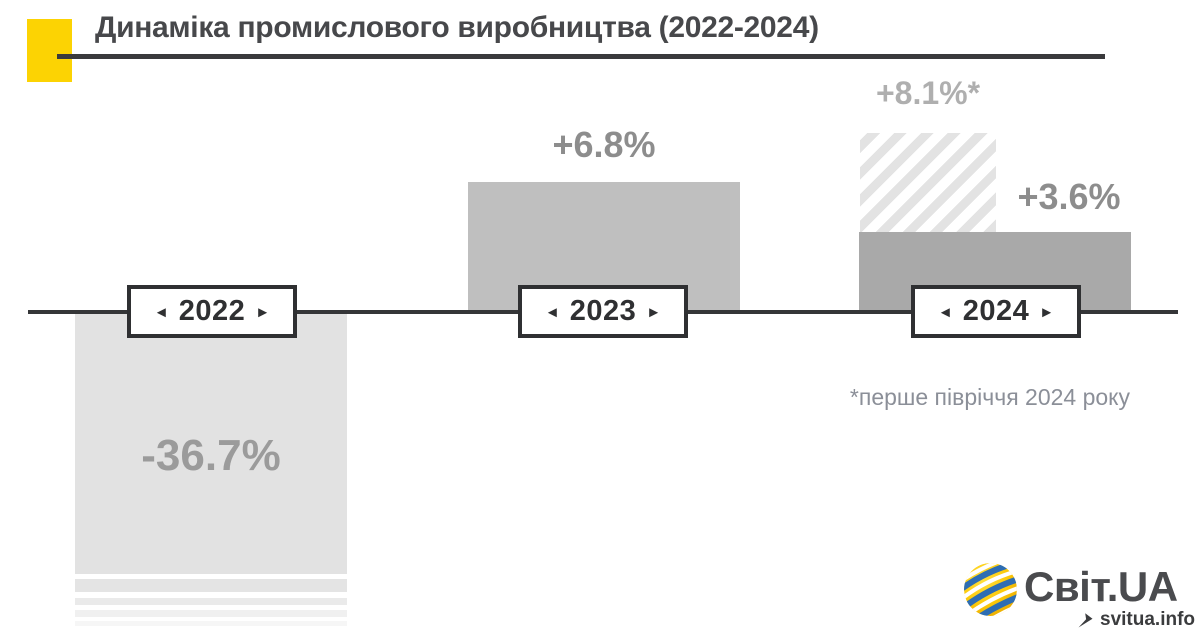 Image resolution: width=1200 pixels, height=644 pixels. I want to click on year-box-2022: ◄ 2022 ►, so click(212, 311).